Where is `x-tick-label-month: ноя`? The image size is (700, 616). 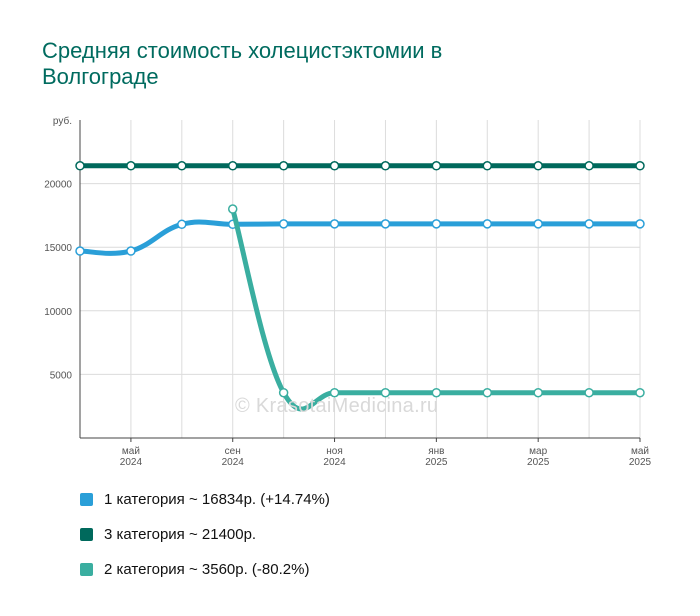
x-tick-label-month: ноя is located at coordinates (334, 451).